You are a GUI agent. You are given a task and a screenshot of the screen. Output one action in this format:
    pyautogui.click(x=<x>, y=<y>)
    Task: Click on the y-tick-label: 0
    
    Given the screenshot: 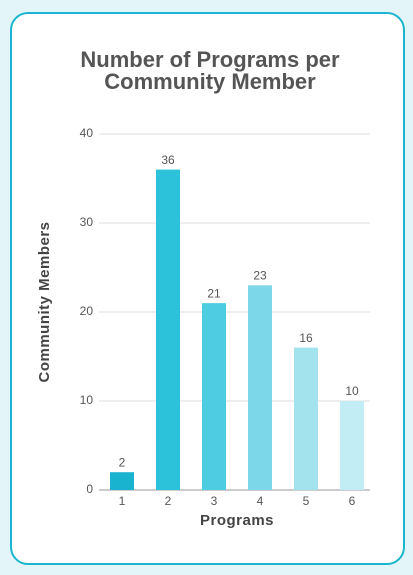 What is the action you would take?
    pyautogui.click(x=89, y=489)
    